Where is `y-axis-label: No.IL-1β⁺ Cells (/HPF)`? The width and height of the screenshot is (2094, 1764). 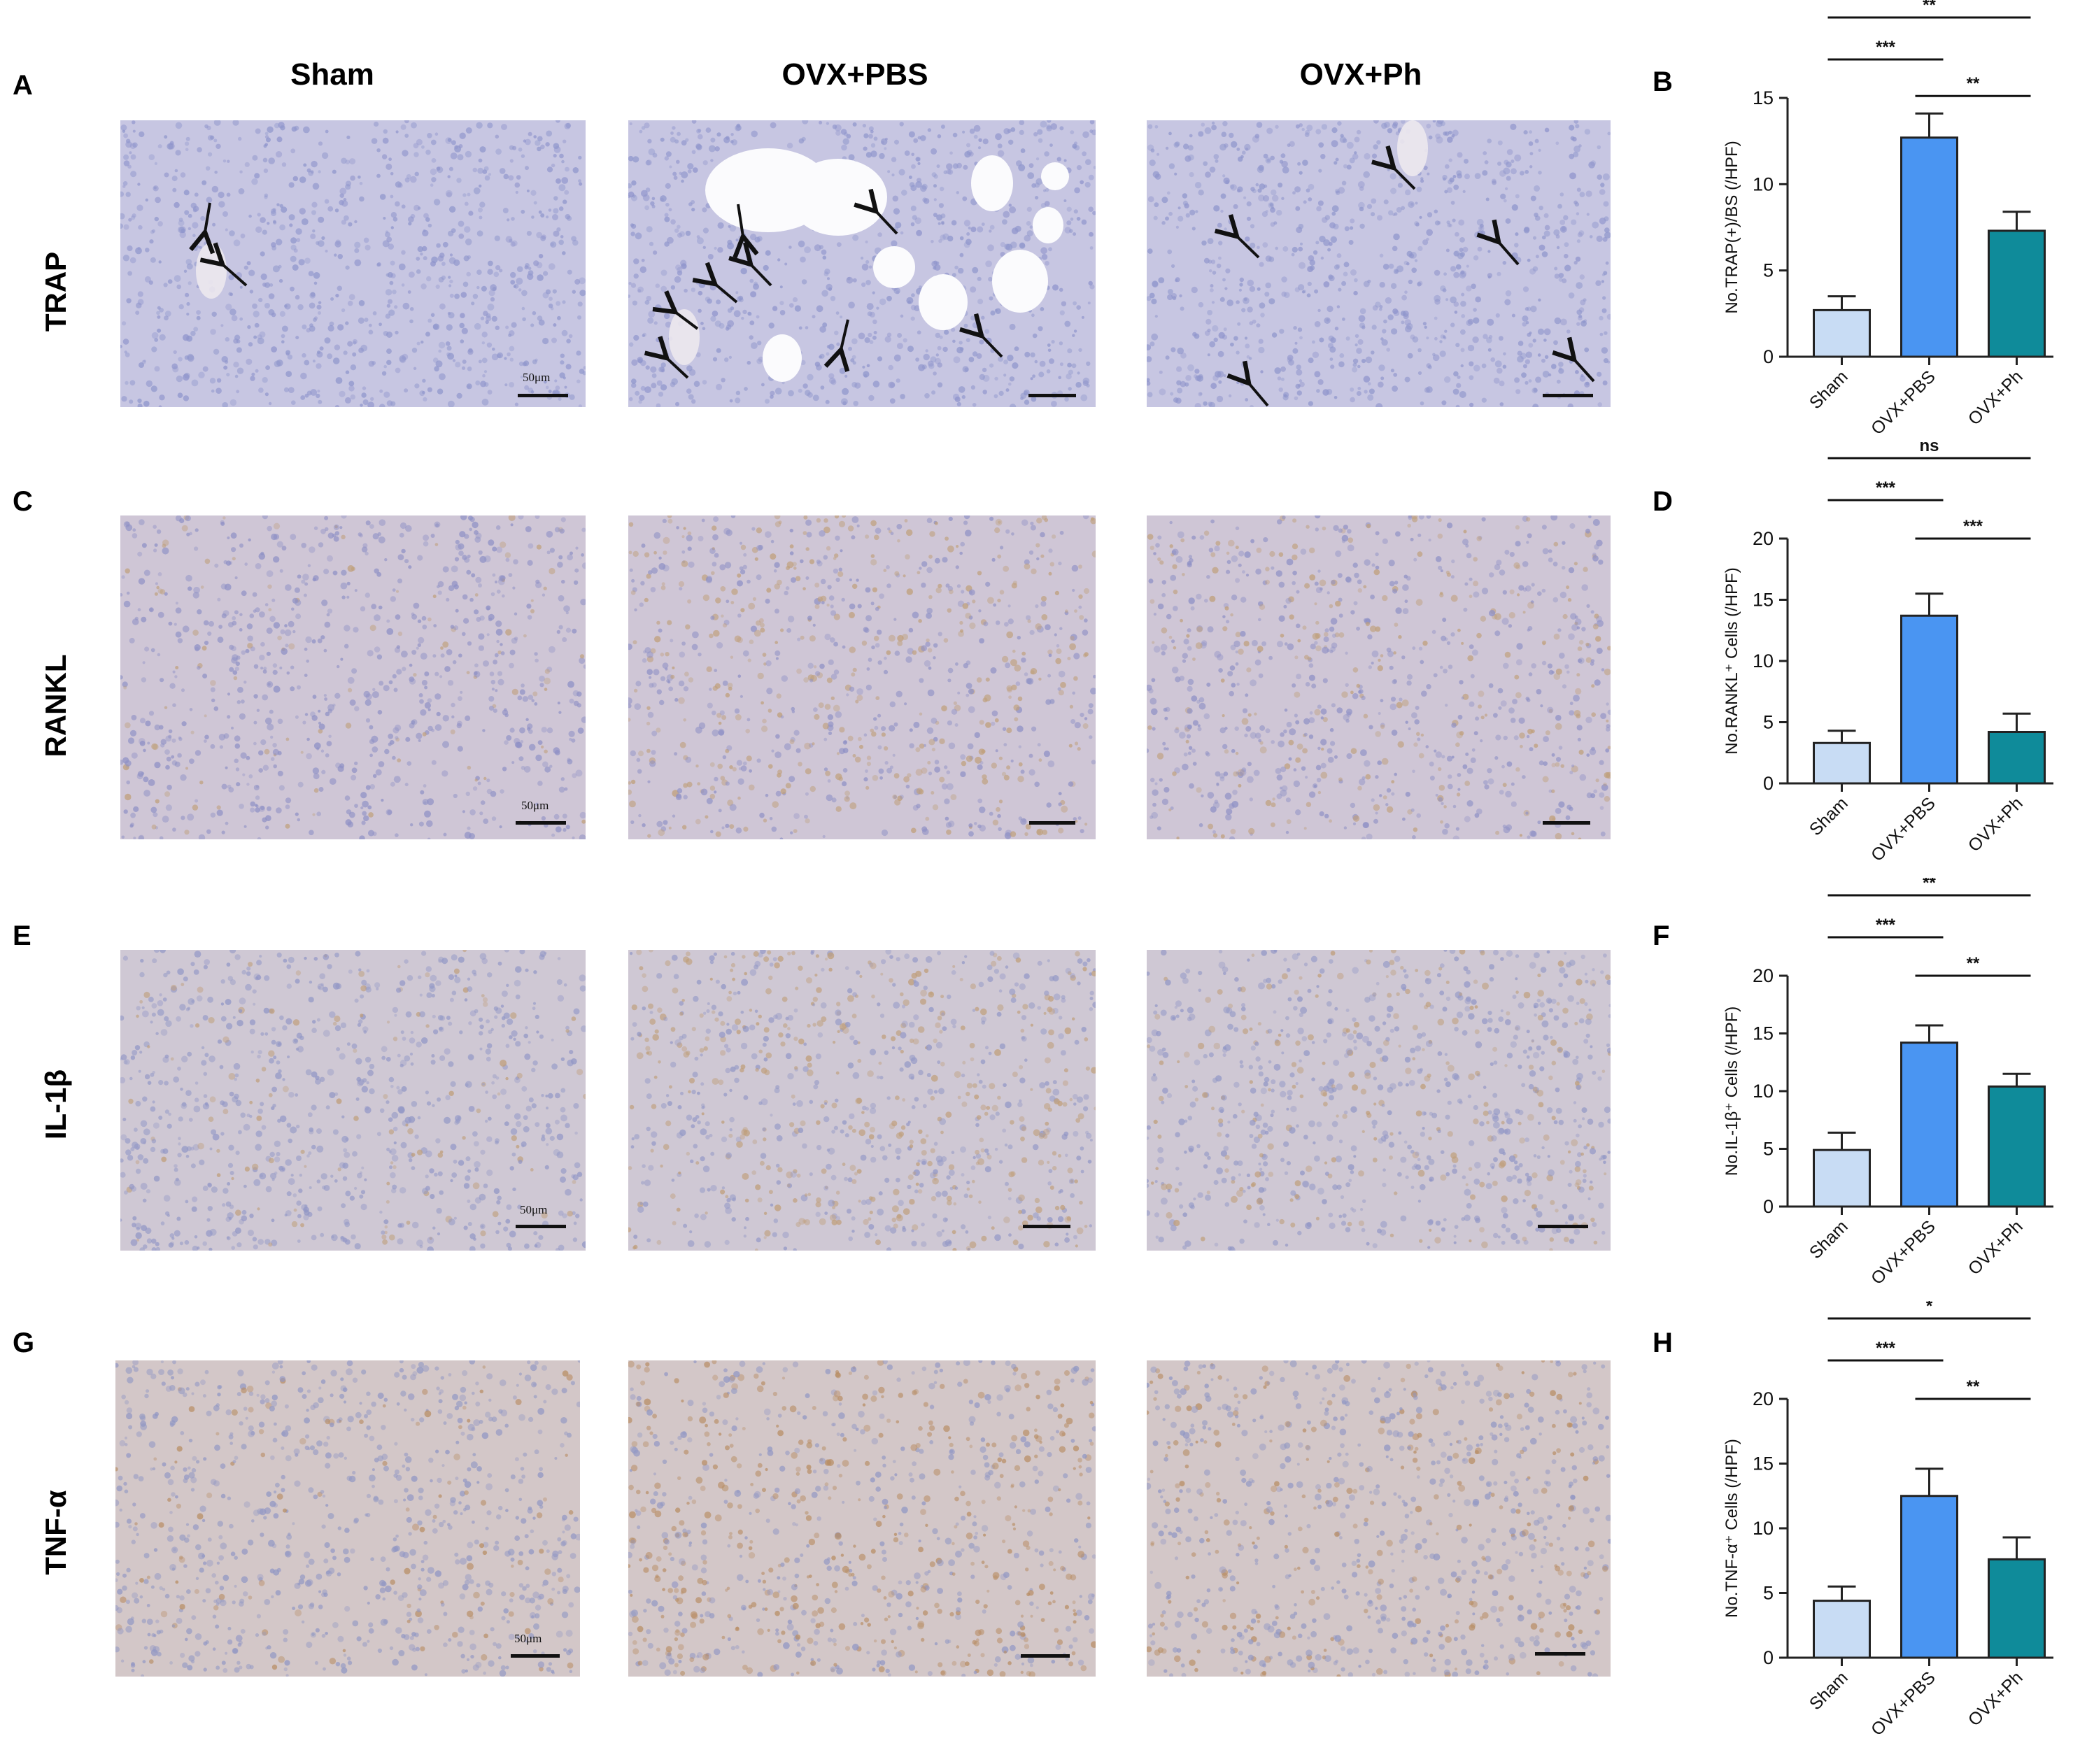 y-axis-label: No.IL-1β⁺ Cells (/HPF) is located at coordinates (1731, 1091).